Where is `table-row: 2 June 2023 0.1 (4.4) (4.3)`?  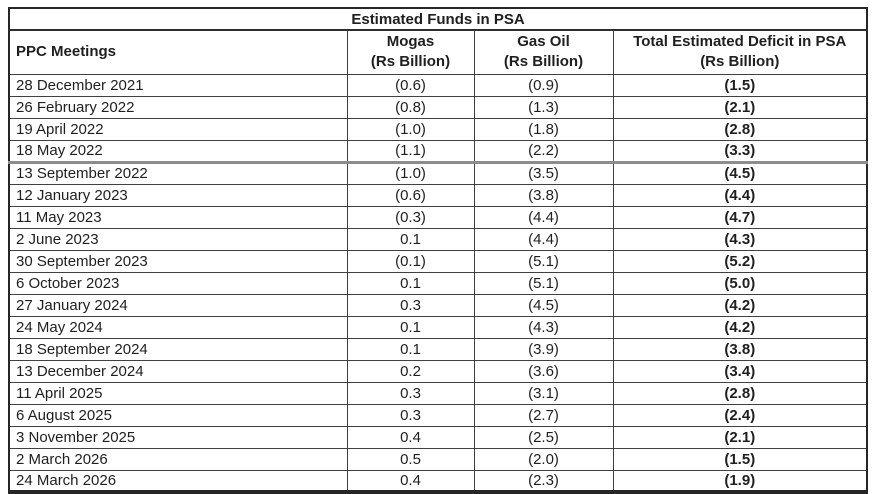 table-row: 2 June 2023 0.1 (4.4) (4.3) is located at coordinates (438, 239).